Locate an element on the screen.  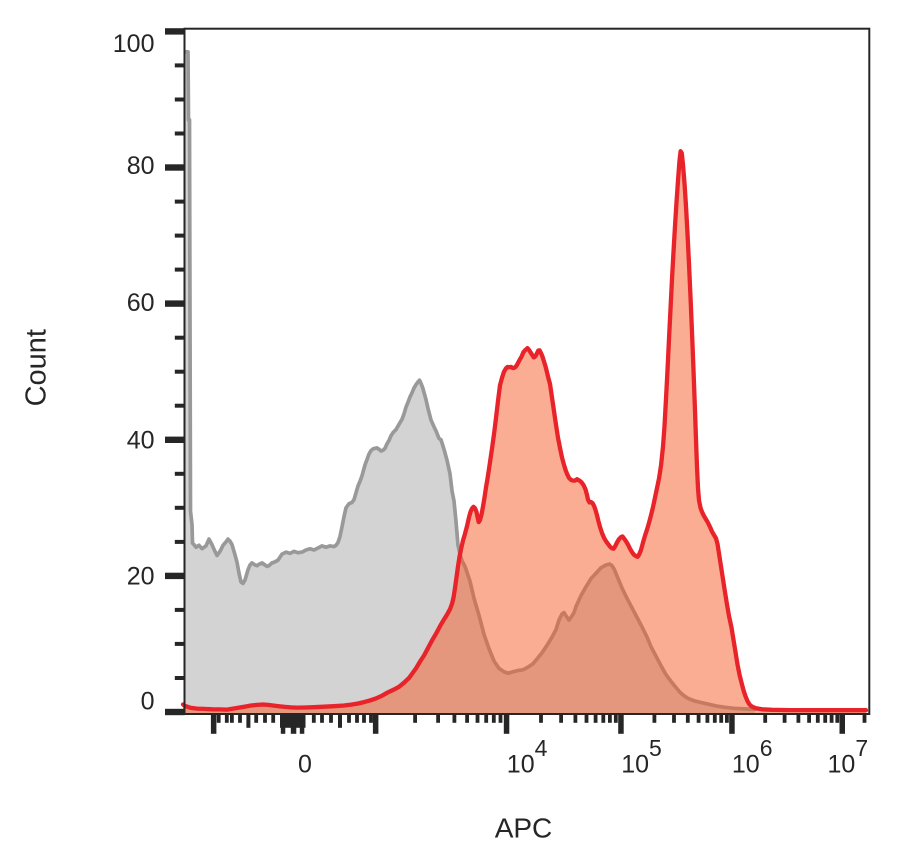
svg-text: 60 is located at coordinates (141, 303).